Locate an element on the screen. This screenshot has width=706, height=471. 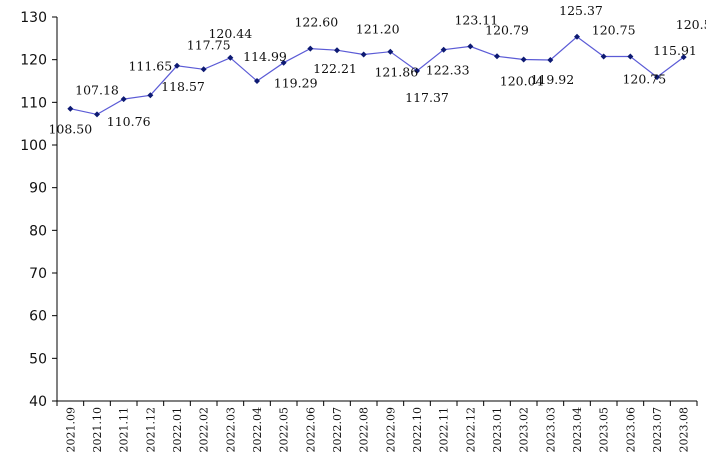
x-tick-label: 2022.12 is located at coordinates (470, 430).